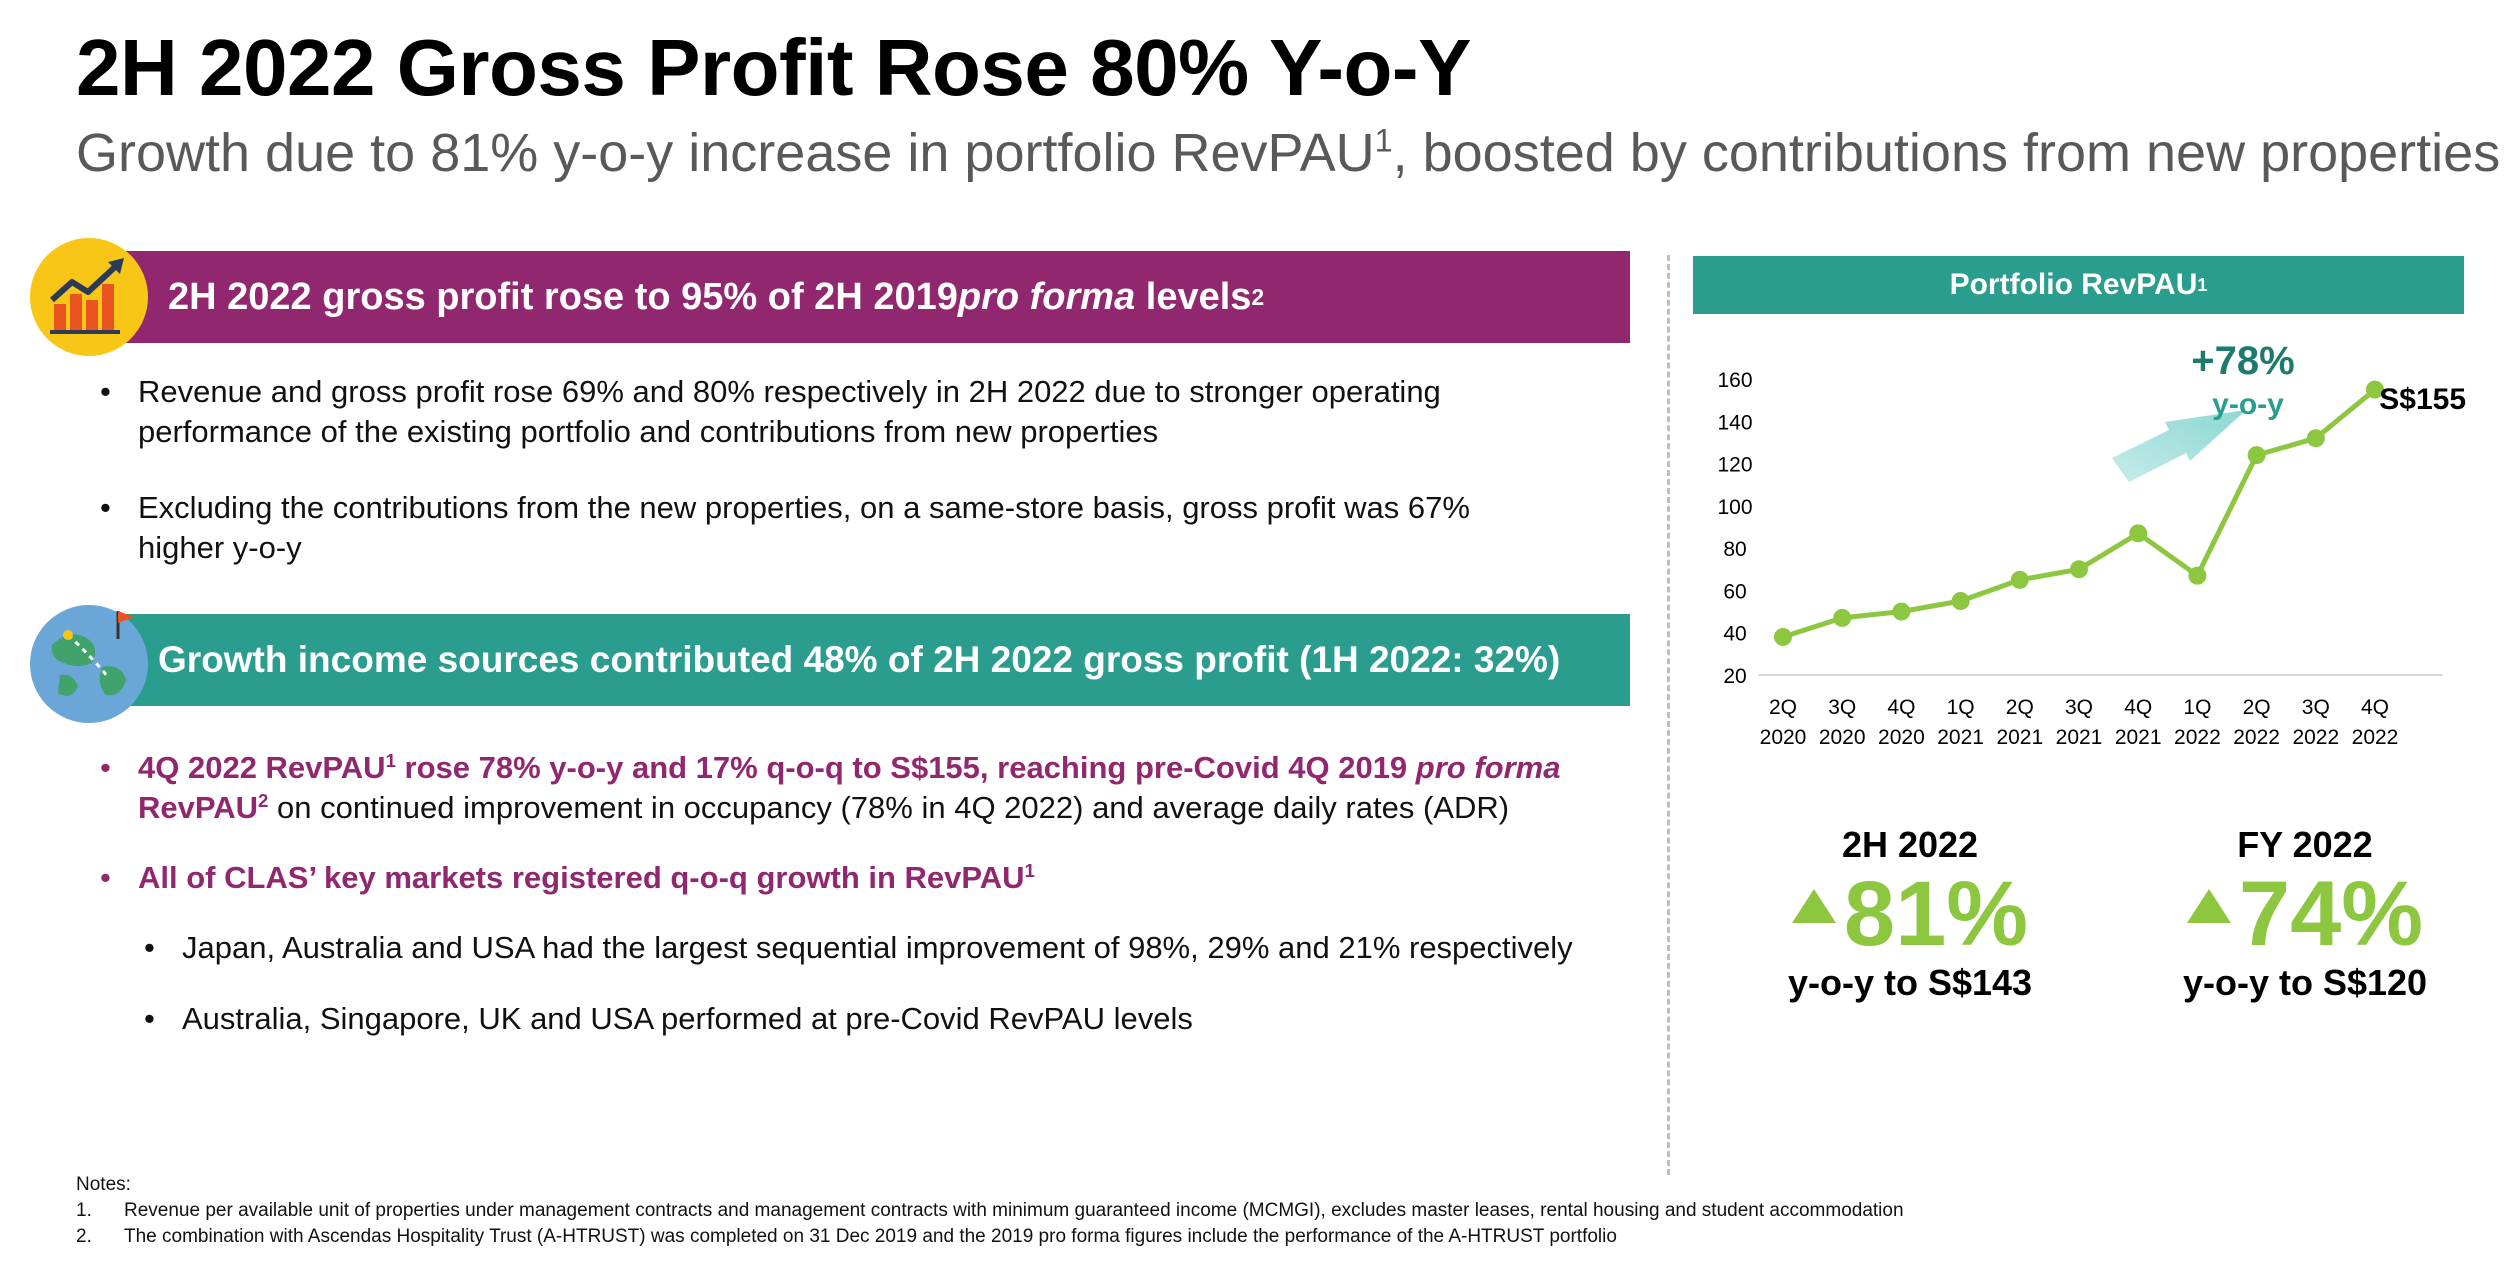 Image resolution: width=2508 pixels, height=1262 pixels. I want to click on page-title: 2H 2022 Gross Profit Rose 80% Y-o-Y, so click(773, 67).